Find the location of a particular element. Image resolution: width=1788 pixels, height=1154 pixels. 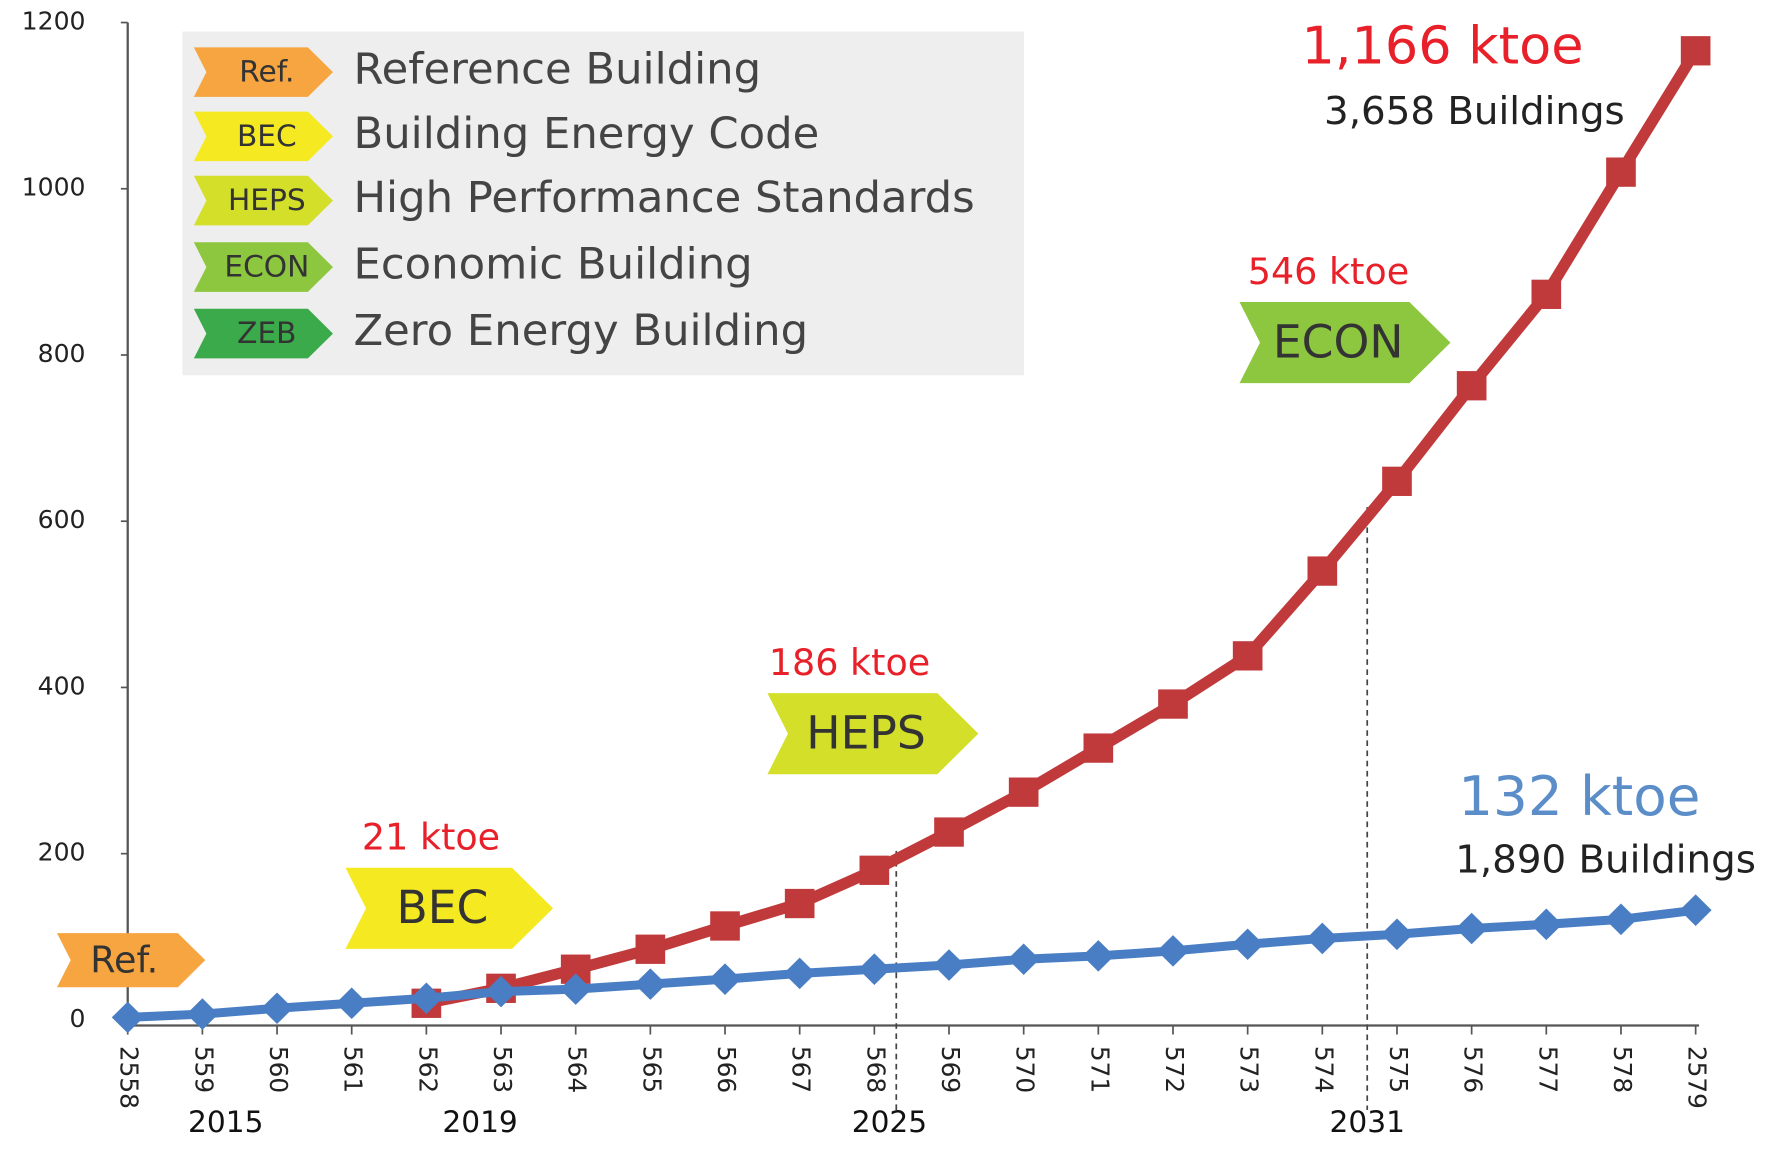

legend-badge-text: BEC is located at coordinates (267, 136).